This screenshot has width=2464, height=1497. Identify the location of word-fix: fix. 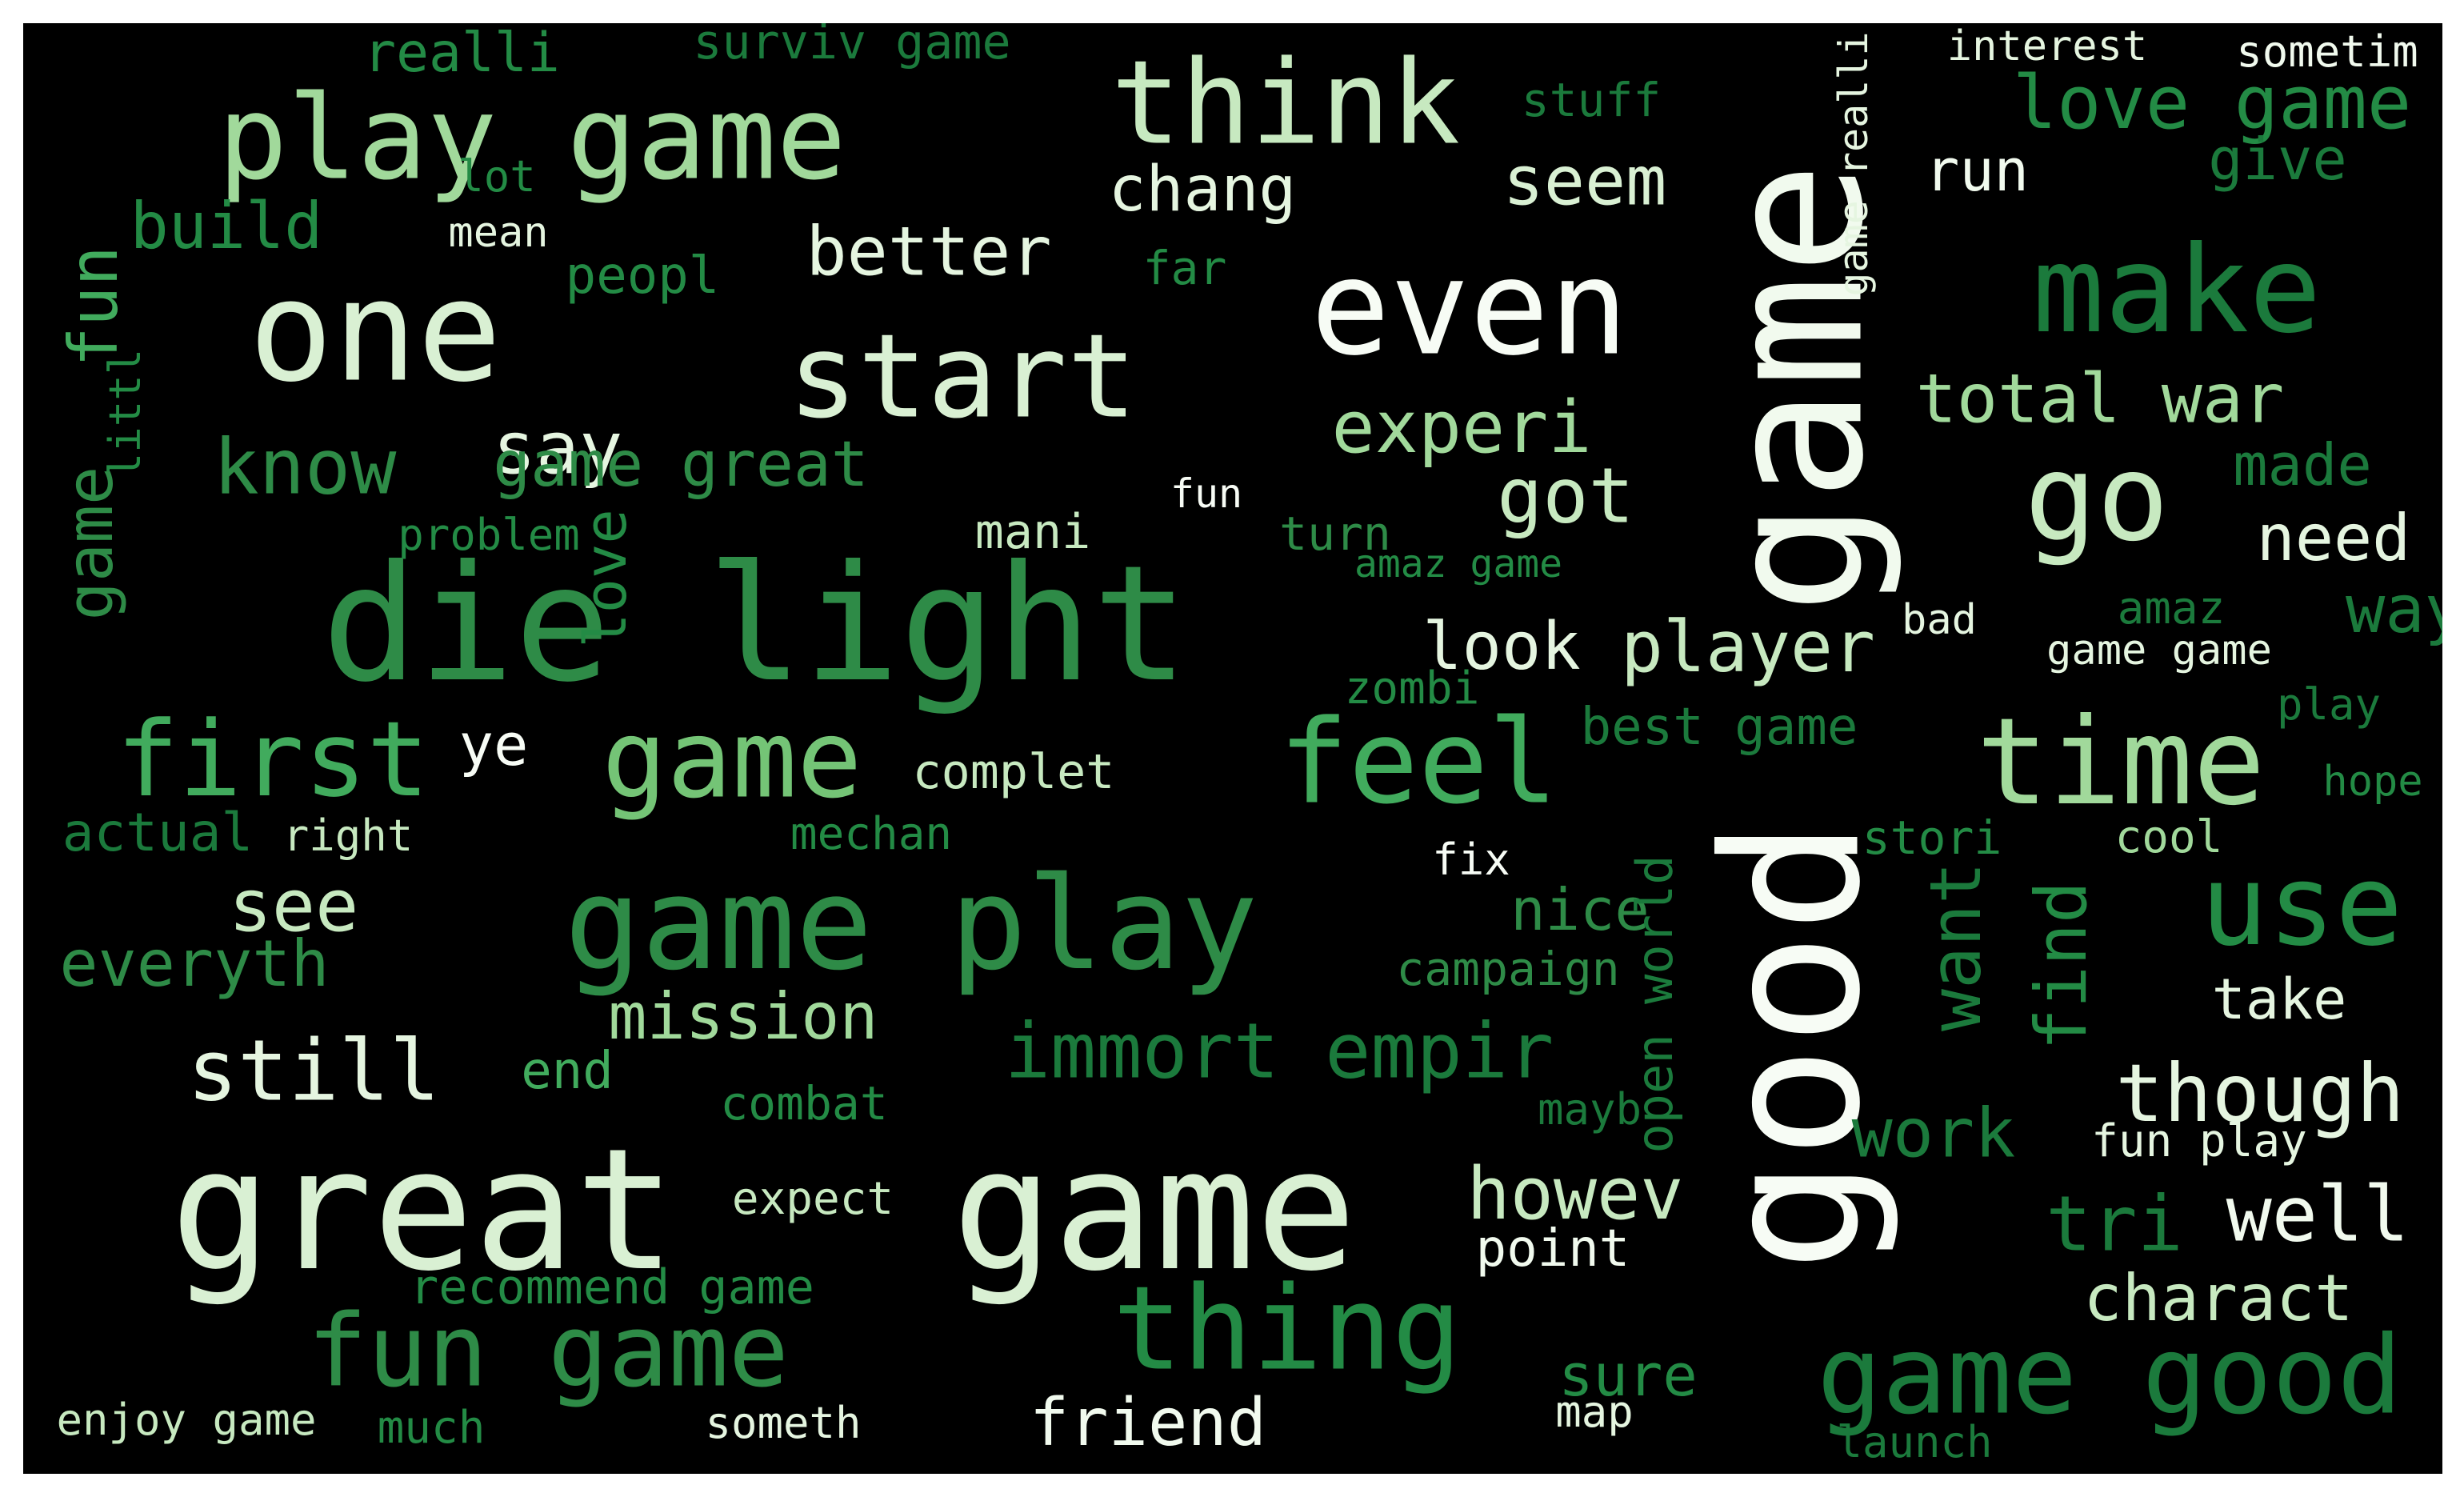
(1471, 860).